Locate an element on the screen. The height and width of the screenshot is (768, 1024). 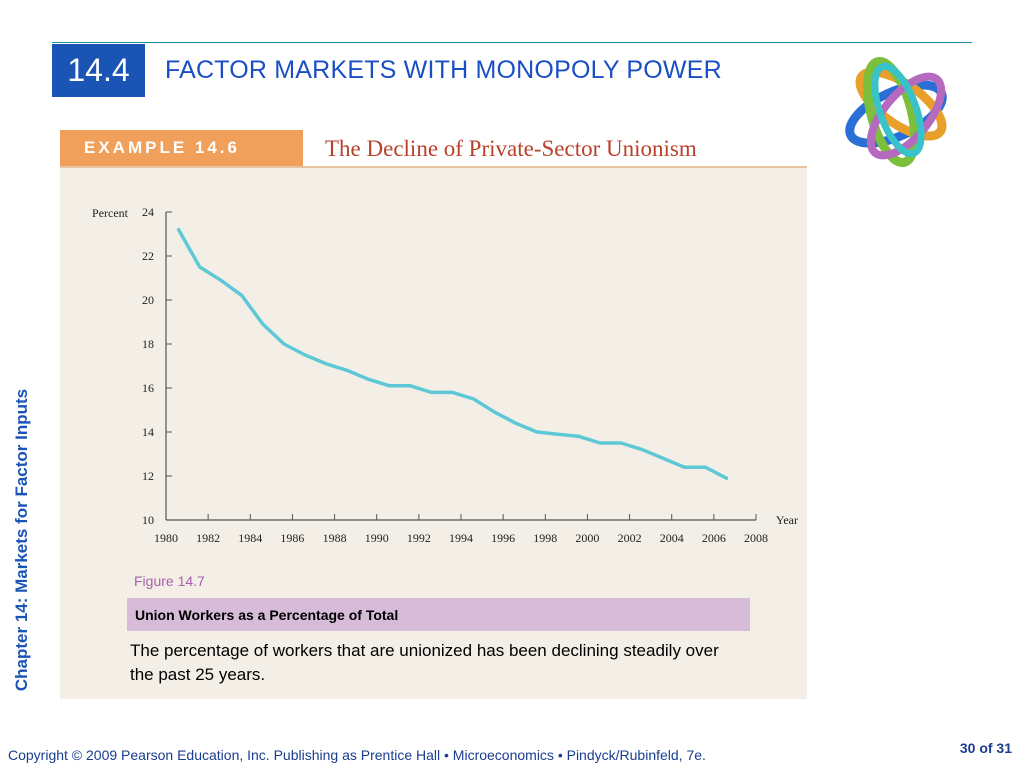
x-tick-label: 1982 is located at coordinates (208, 538).